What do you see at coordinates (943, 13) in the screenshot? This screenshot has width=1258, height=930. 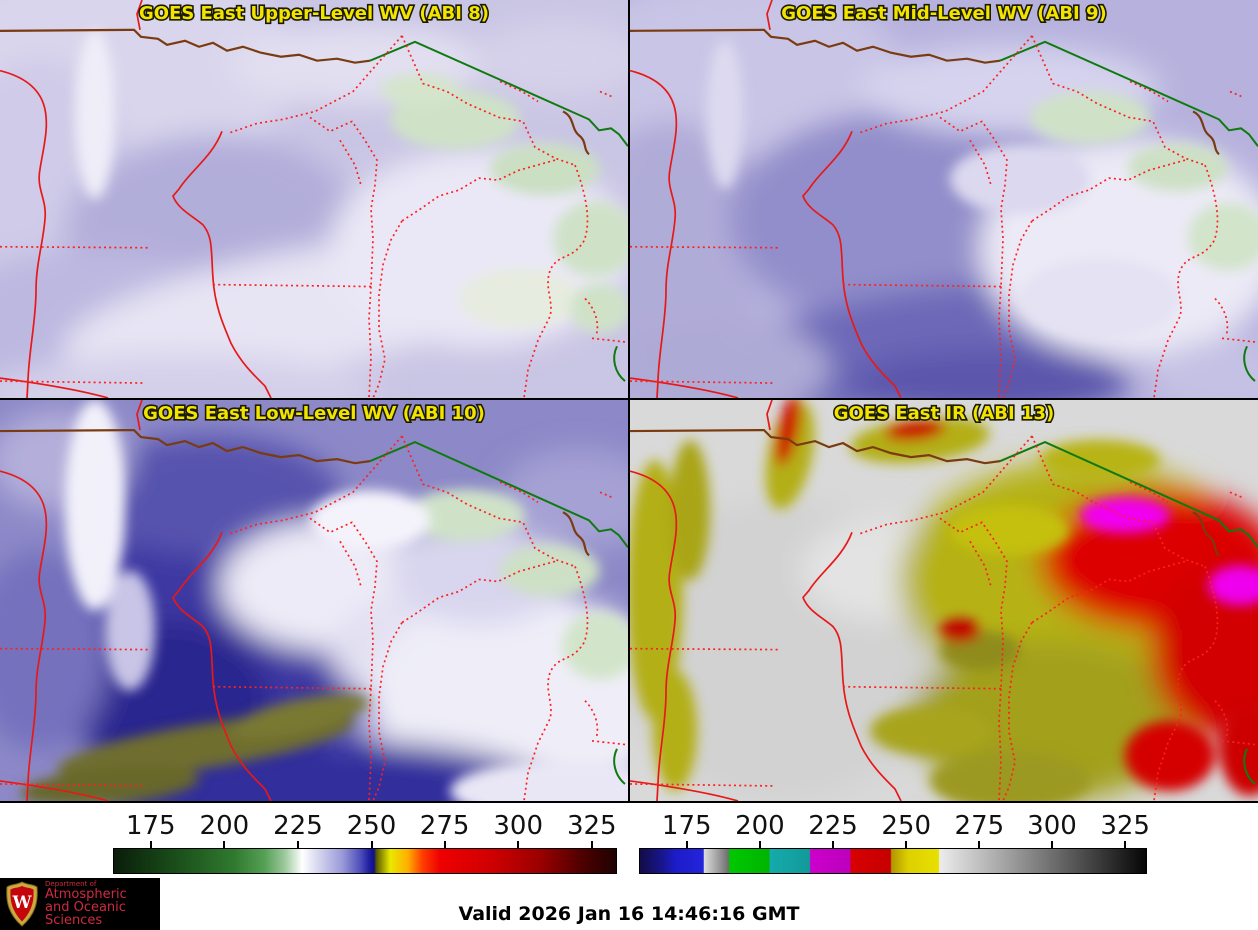 I see `panel-title-abi9: GOES East Mid-Level WV (ABI 9)` at bounding box center [943, 13].